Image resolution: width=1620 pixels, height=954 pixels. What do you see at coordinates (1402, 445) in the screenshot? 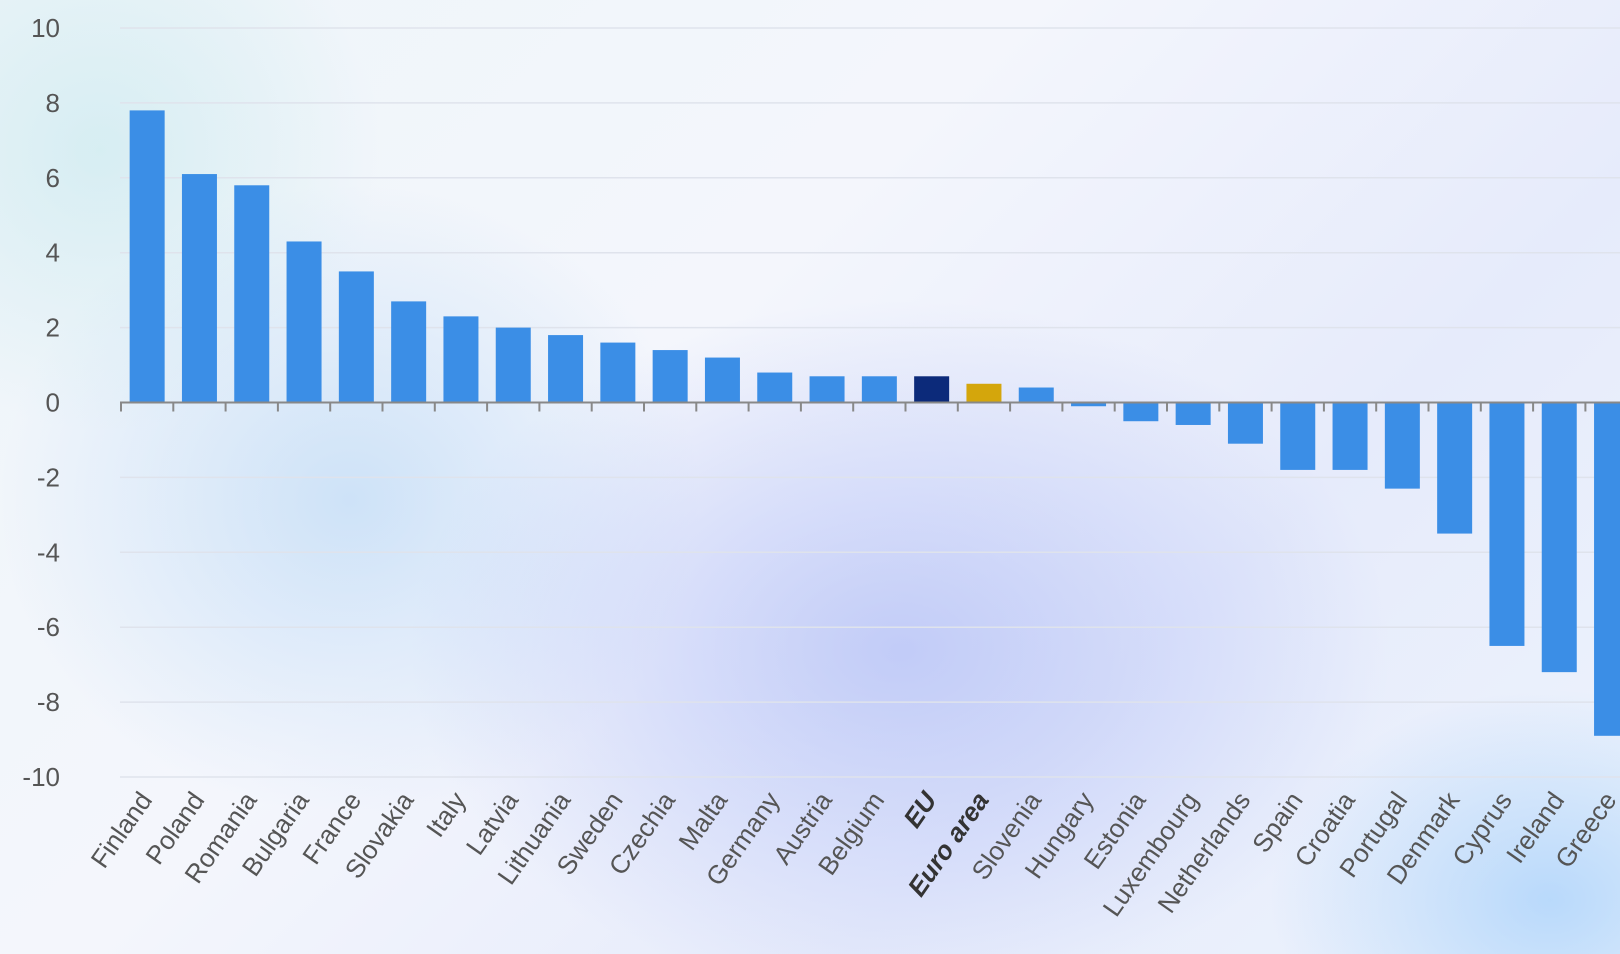
I see `bar-portugal` at bounding box center [1402, 445].